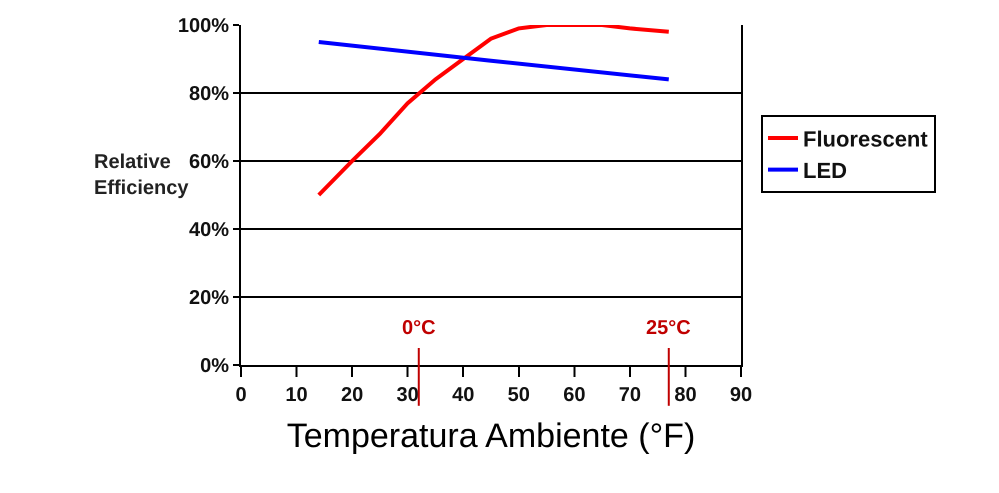  What do you see at coordinates (204, 26) in the screenshot?
I see `y-tick-label: 100%` at bounding box center [204, 26].